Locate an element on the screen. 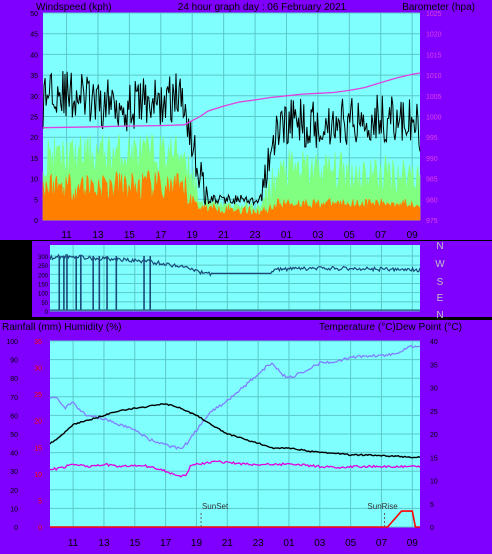 Image resolution: width=492 pixels, height=554 pixels. windspeed-tick-label: 40 is located at coordinates (34, 55).